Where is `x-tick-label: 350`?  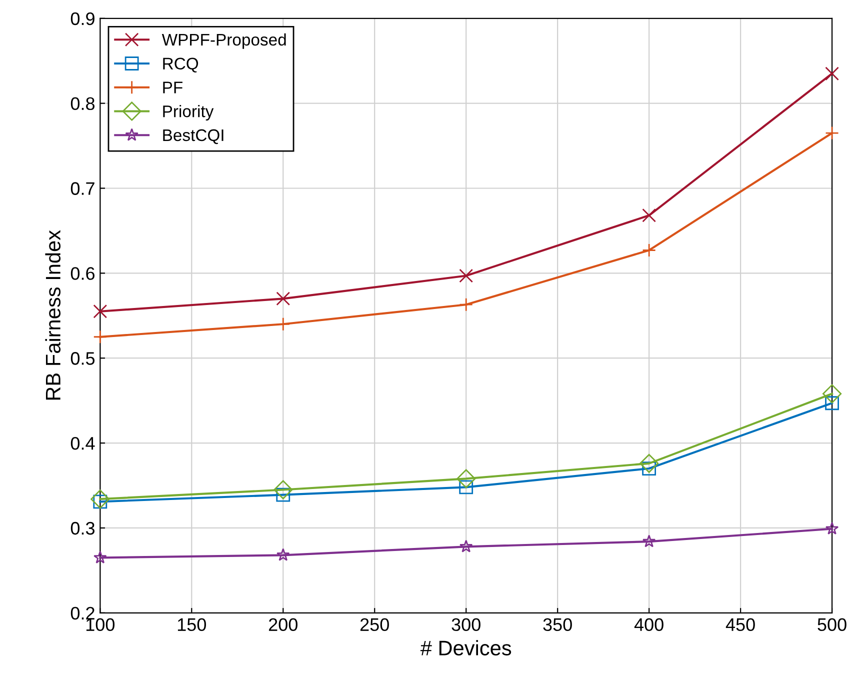 x-tick-label: 350 is located at coordinates (557, 625).